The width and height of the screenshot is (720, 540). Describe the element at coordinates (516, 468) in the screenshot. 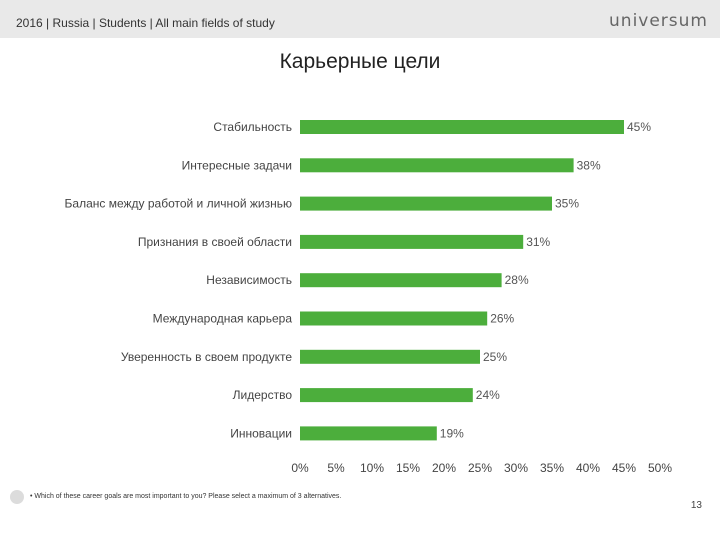

I see `x-tick-label: 30%` at that location.